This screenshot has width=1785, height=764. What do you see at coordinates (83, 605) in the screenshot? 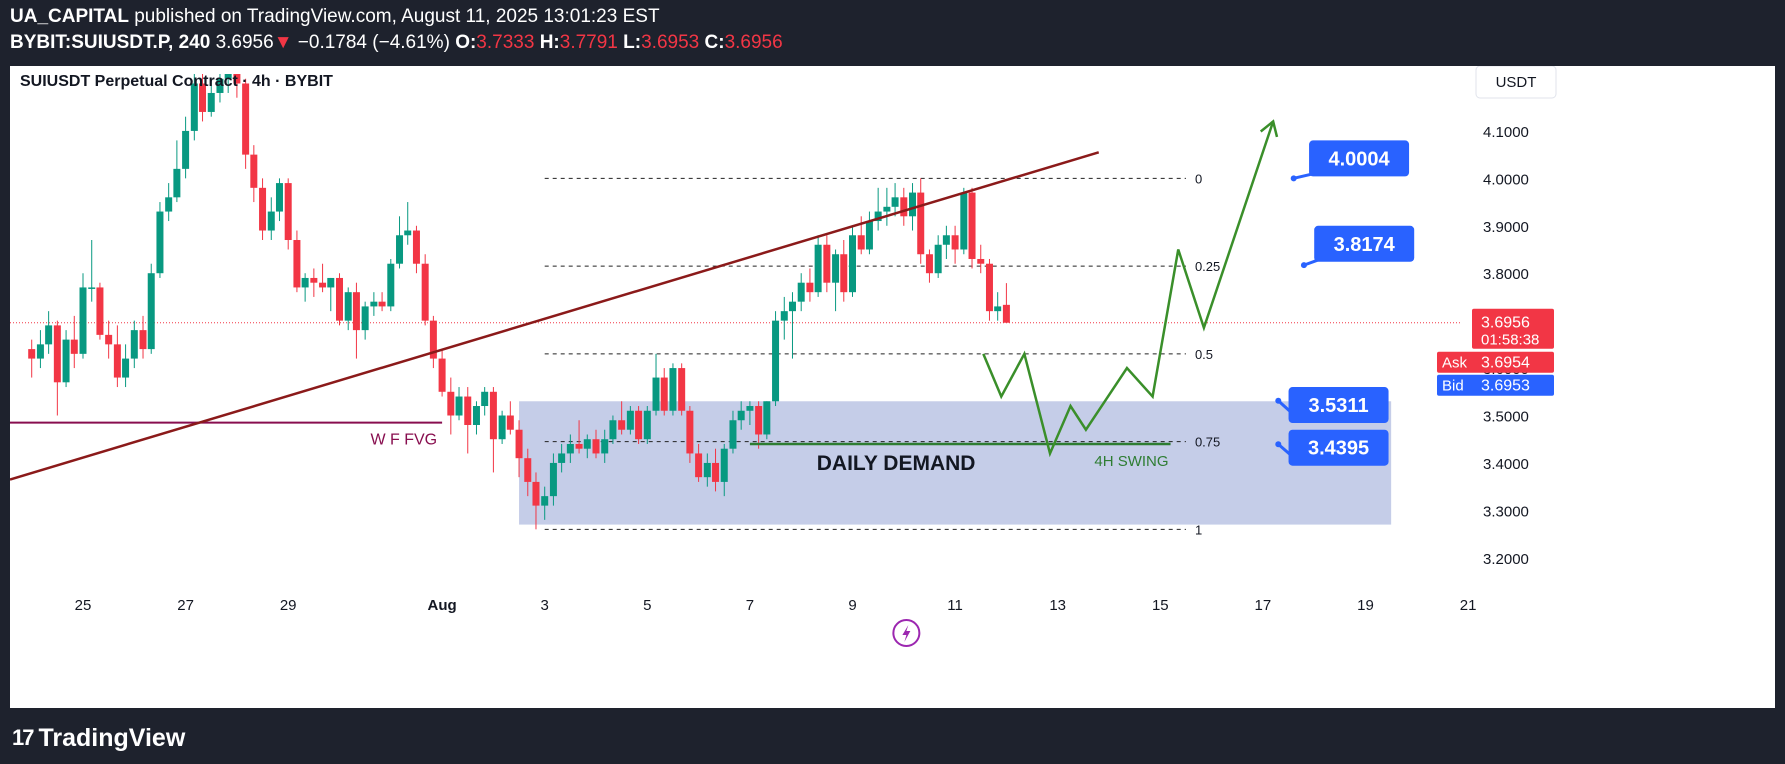
I see `x-axis-tick: 25` at bounding box center [83, 605].